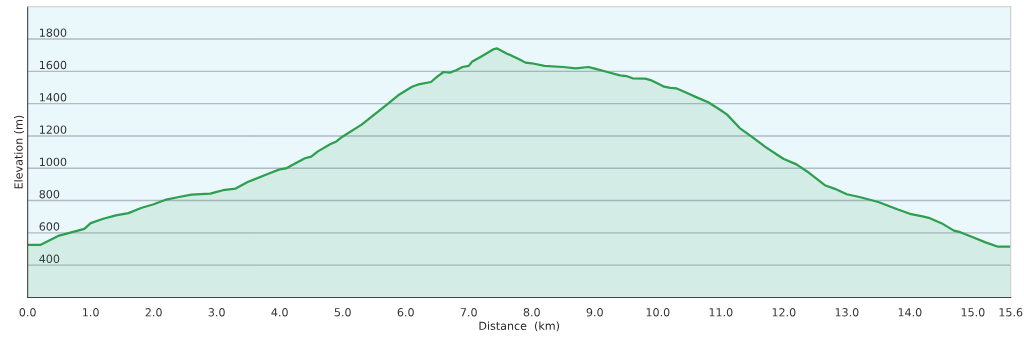  I want to click on x-tick-label: 1.0, so click(91, 312).